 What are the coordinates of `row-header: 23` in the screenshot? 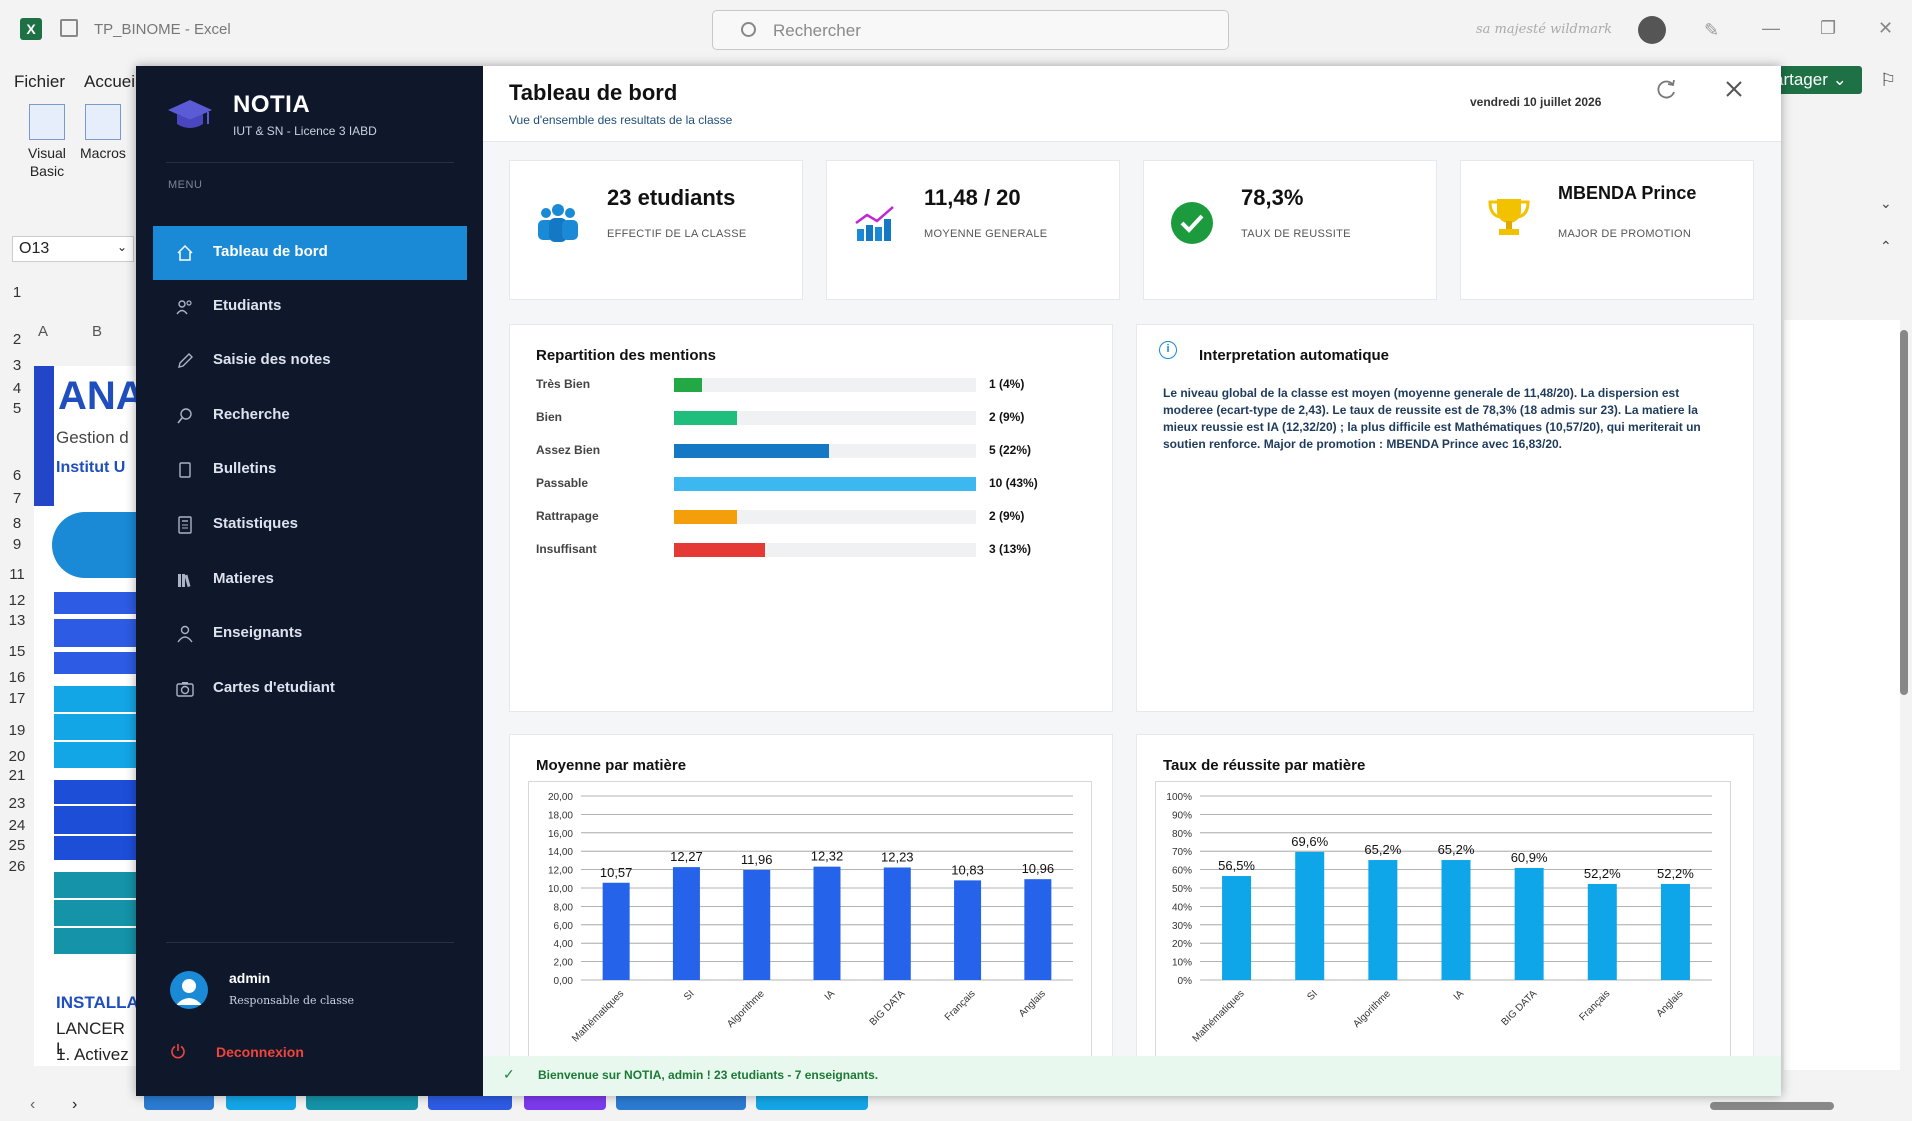 It's located at (17, 803).